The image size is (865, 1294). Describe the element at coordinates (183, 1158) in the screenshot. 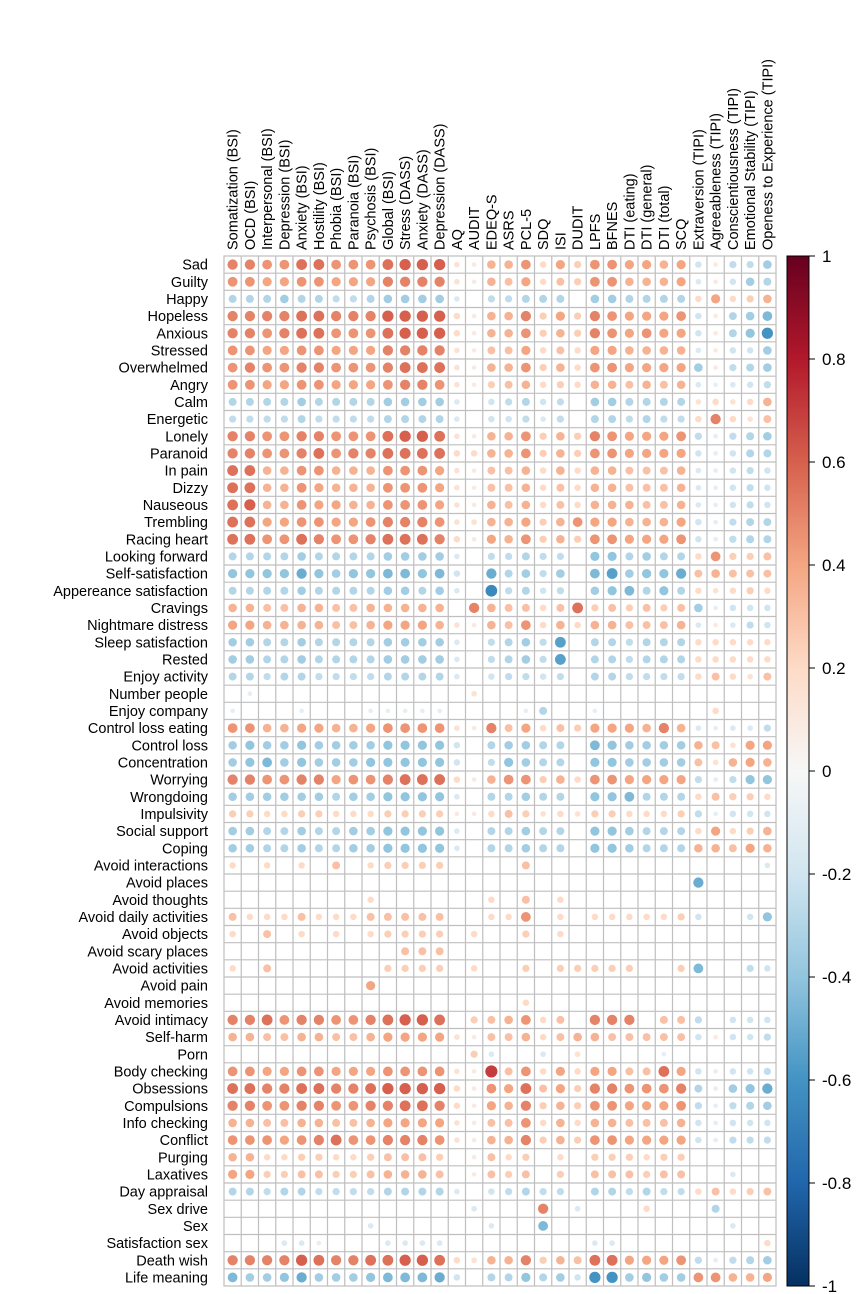

I see `row-label: Purging` at that location.